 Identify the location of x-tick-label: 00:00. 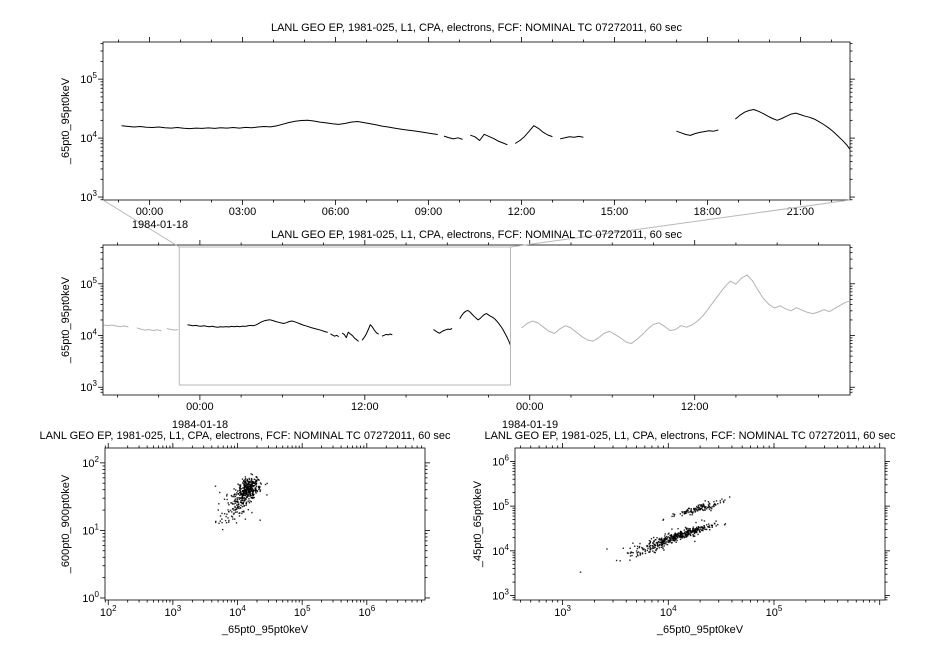
(530, 407).